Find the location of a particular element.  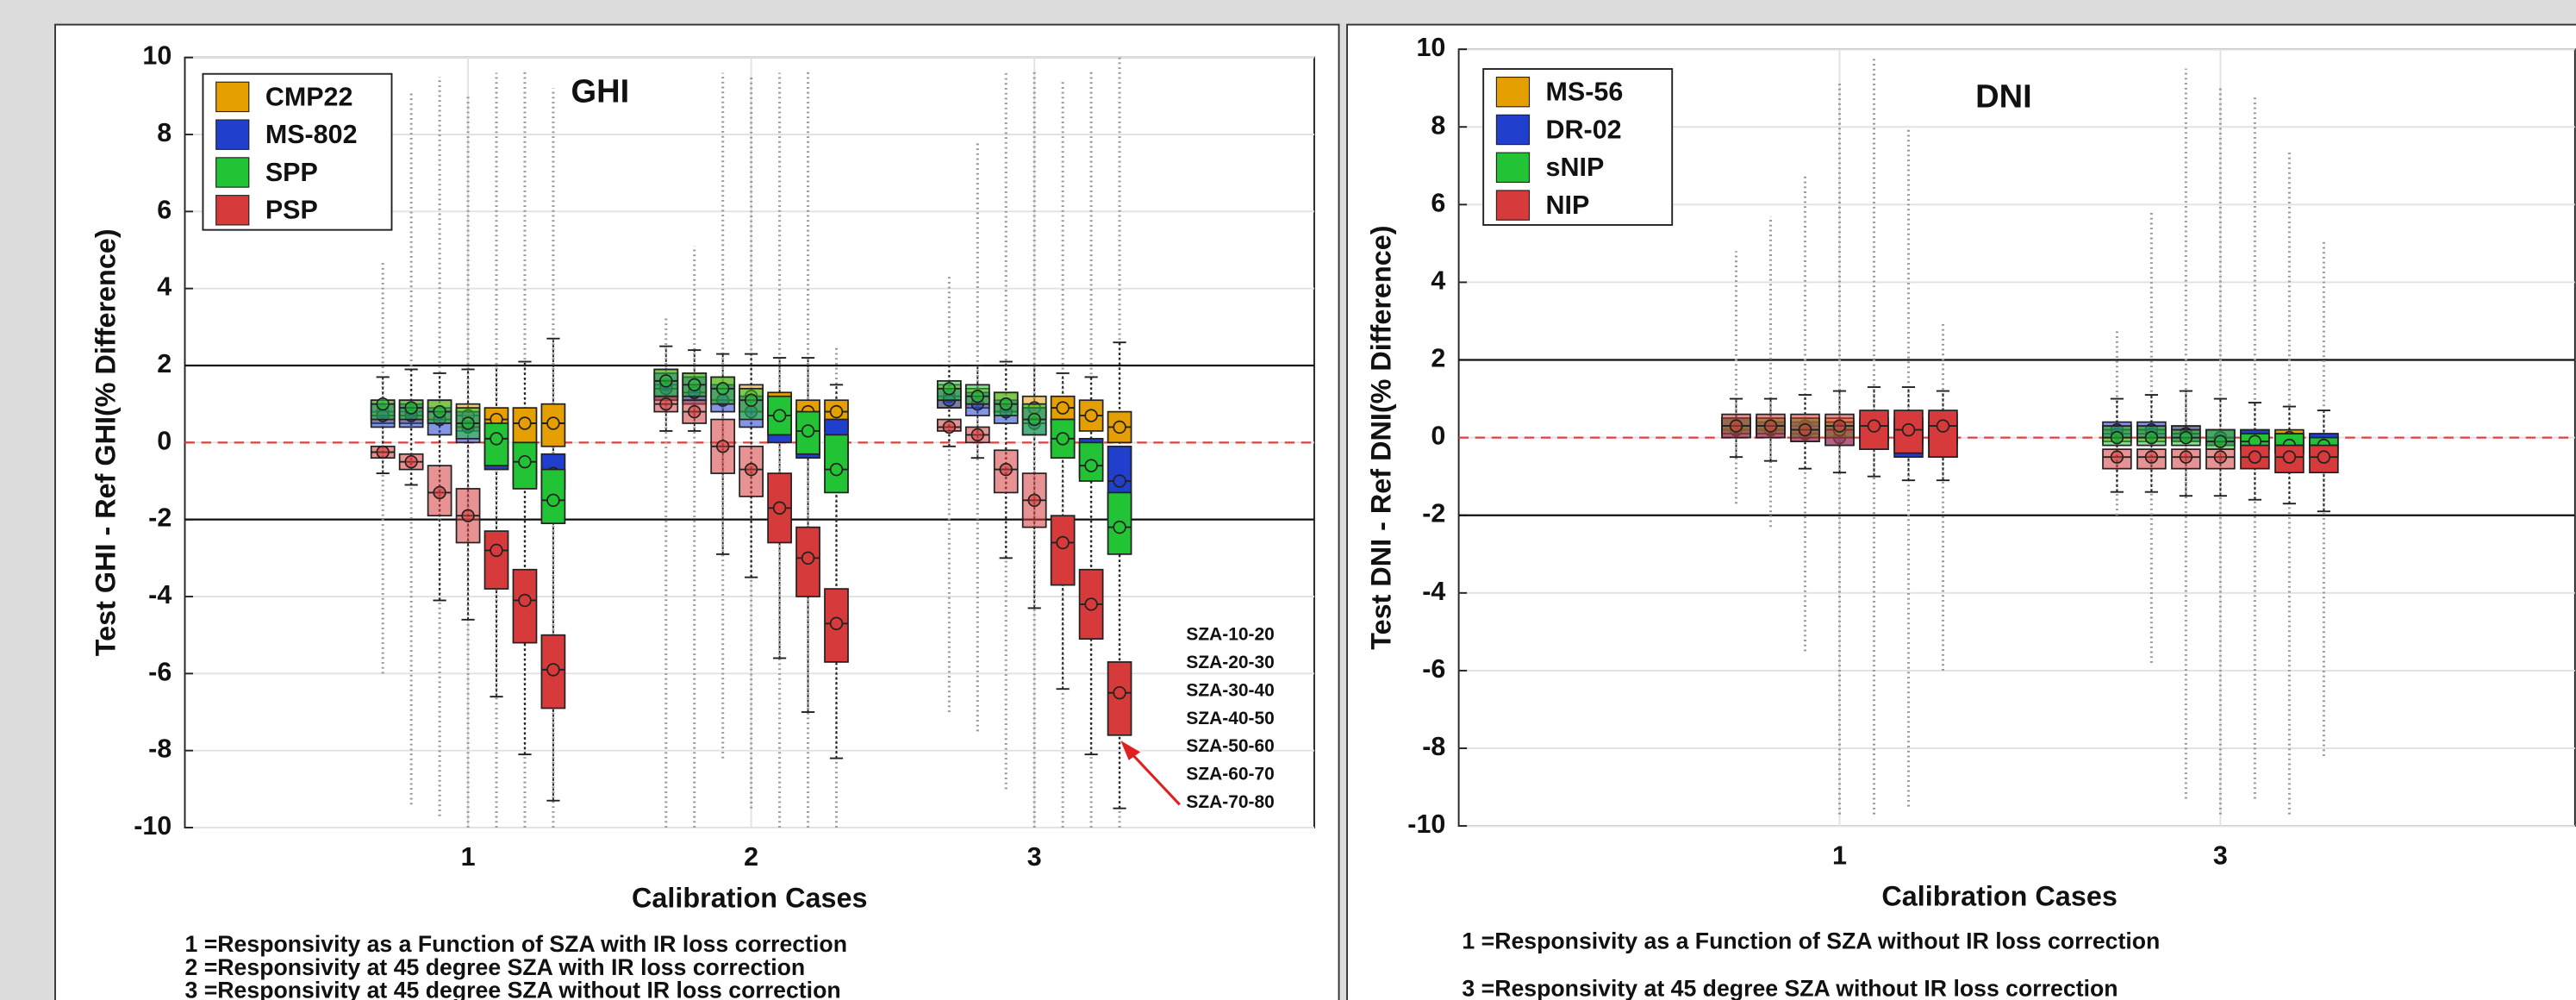

y-axis-label: Test GHI - Ref GHI(% Difference) is located at coordinates (106, 442).